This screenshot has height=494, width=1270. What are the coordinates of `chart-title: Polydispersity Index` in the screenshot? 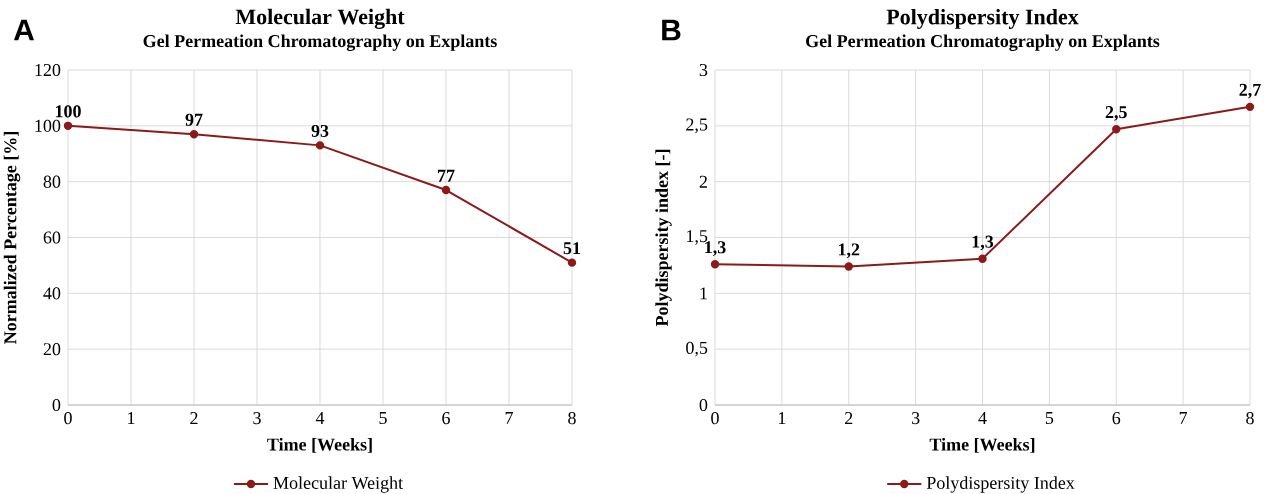 It's located at (982, 18).